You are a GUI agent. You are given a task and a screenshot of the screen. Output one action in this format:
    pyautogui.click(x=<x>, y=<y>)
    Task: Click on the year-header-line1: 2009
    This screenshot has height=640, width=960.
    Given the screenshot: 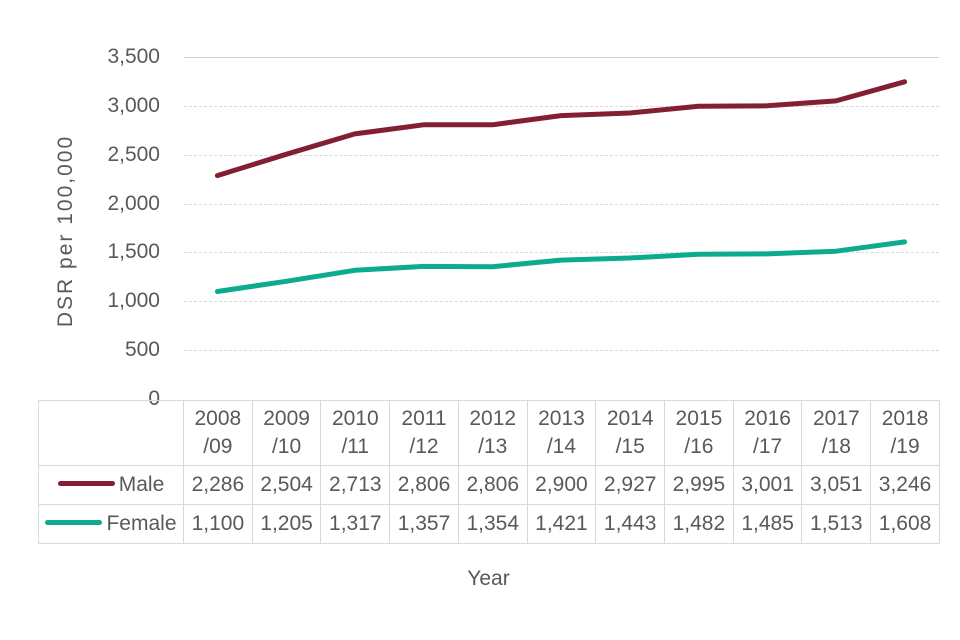 What is the action you would take?
    pyautogui.click(x=286, y=418)
    